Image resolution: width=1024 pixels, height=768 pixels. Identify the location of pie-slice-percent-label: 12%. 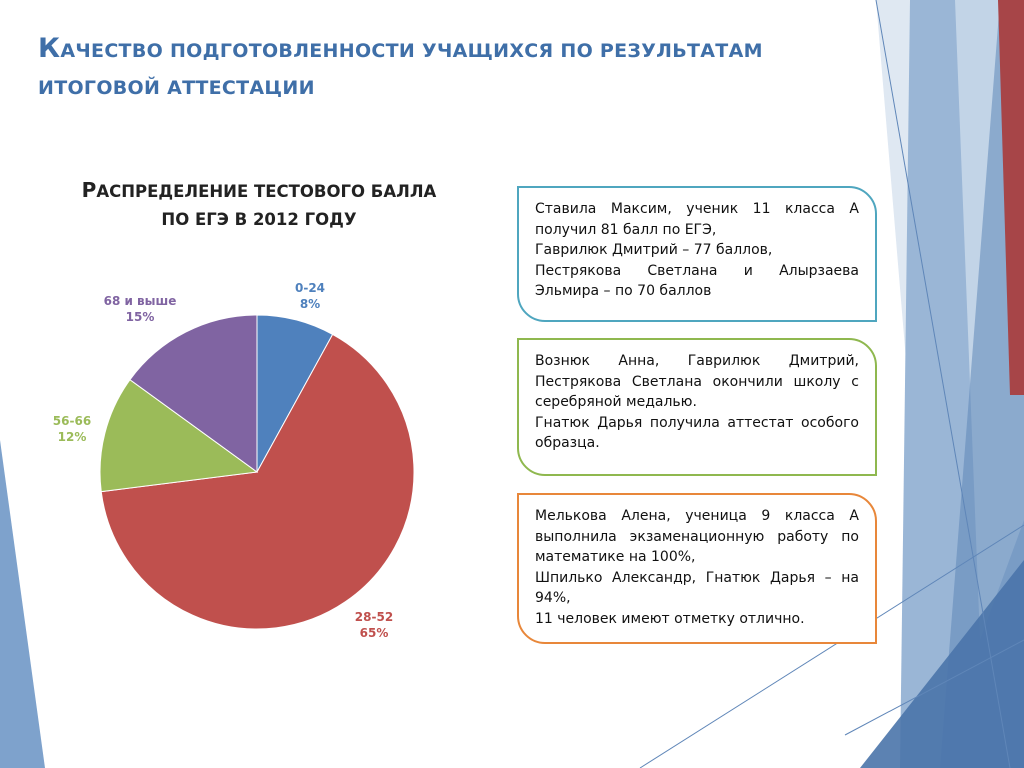
(72, 437).